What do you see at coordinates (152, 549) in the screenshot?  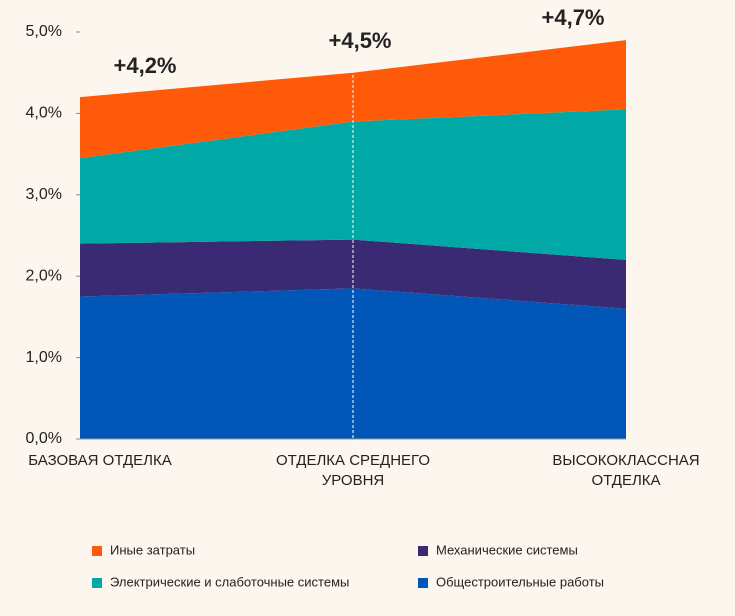 I see `legend-label: Иные затраты` at bounding box center [152, 549].